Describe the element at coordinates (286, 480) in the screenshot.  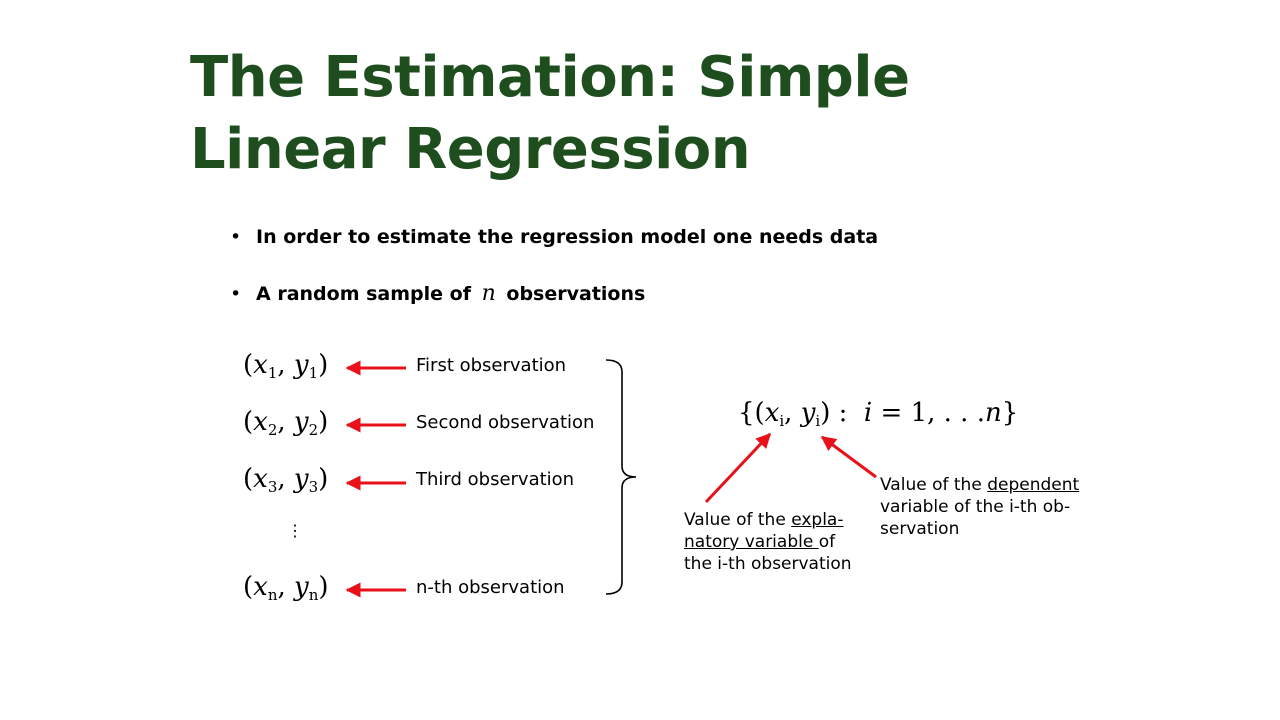
I see `observation-pair: (x3, y3)` at that location.